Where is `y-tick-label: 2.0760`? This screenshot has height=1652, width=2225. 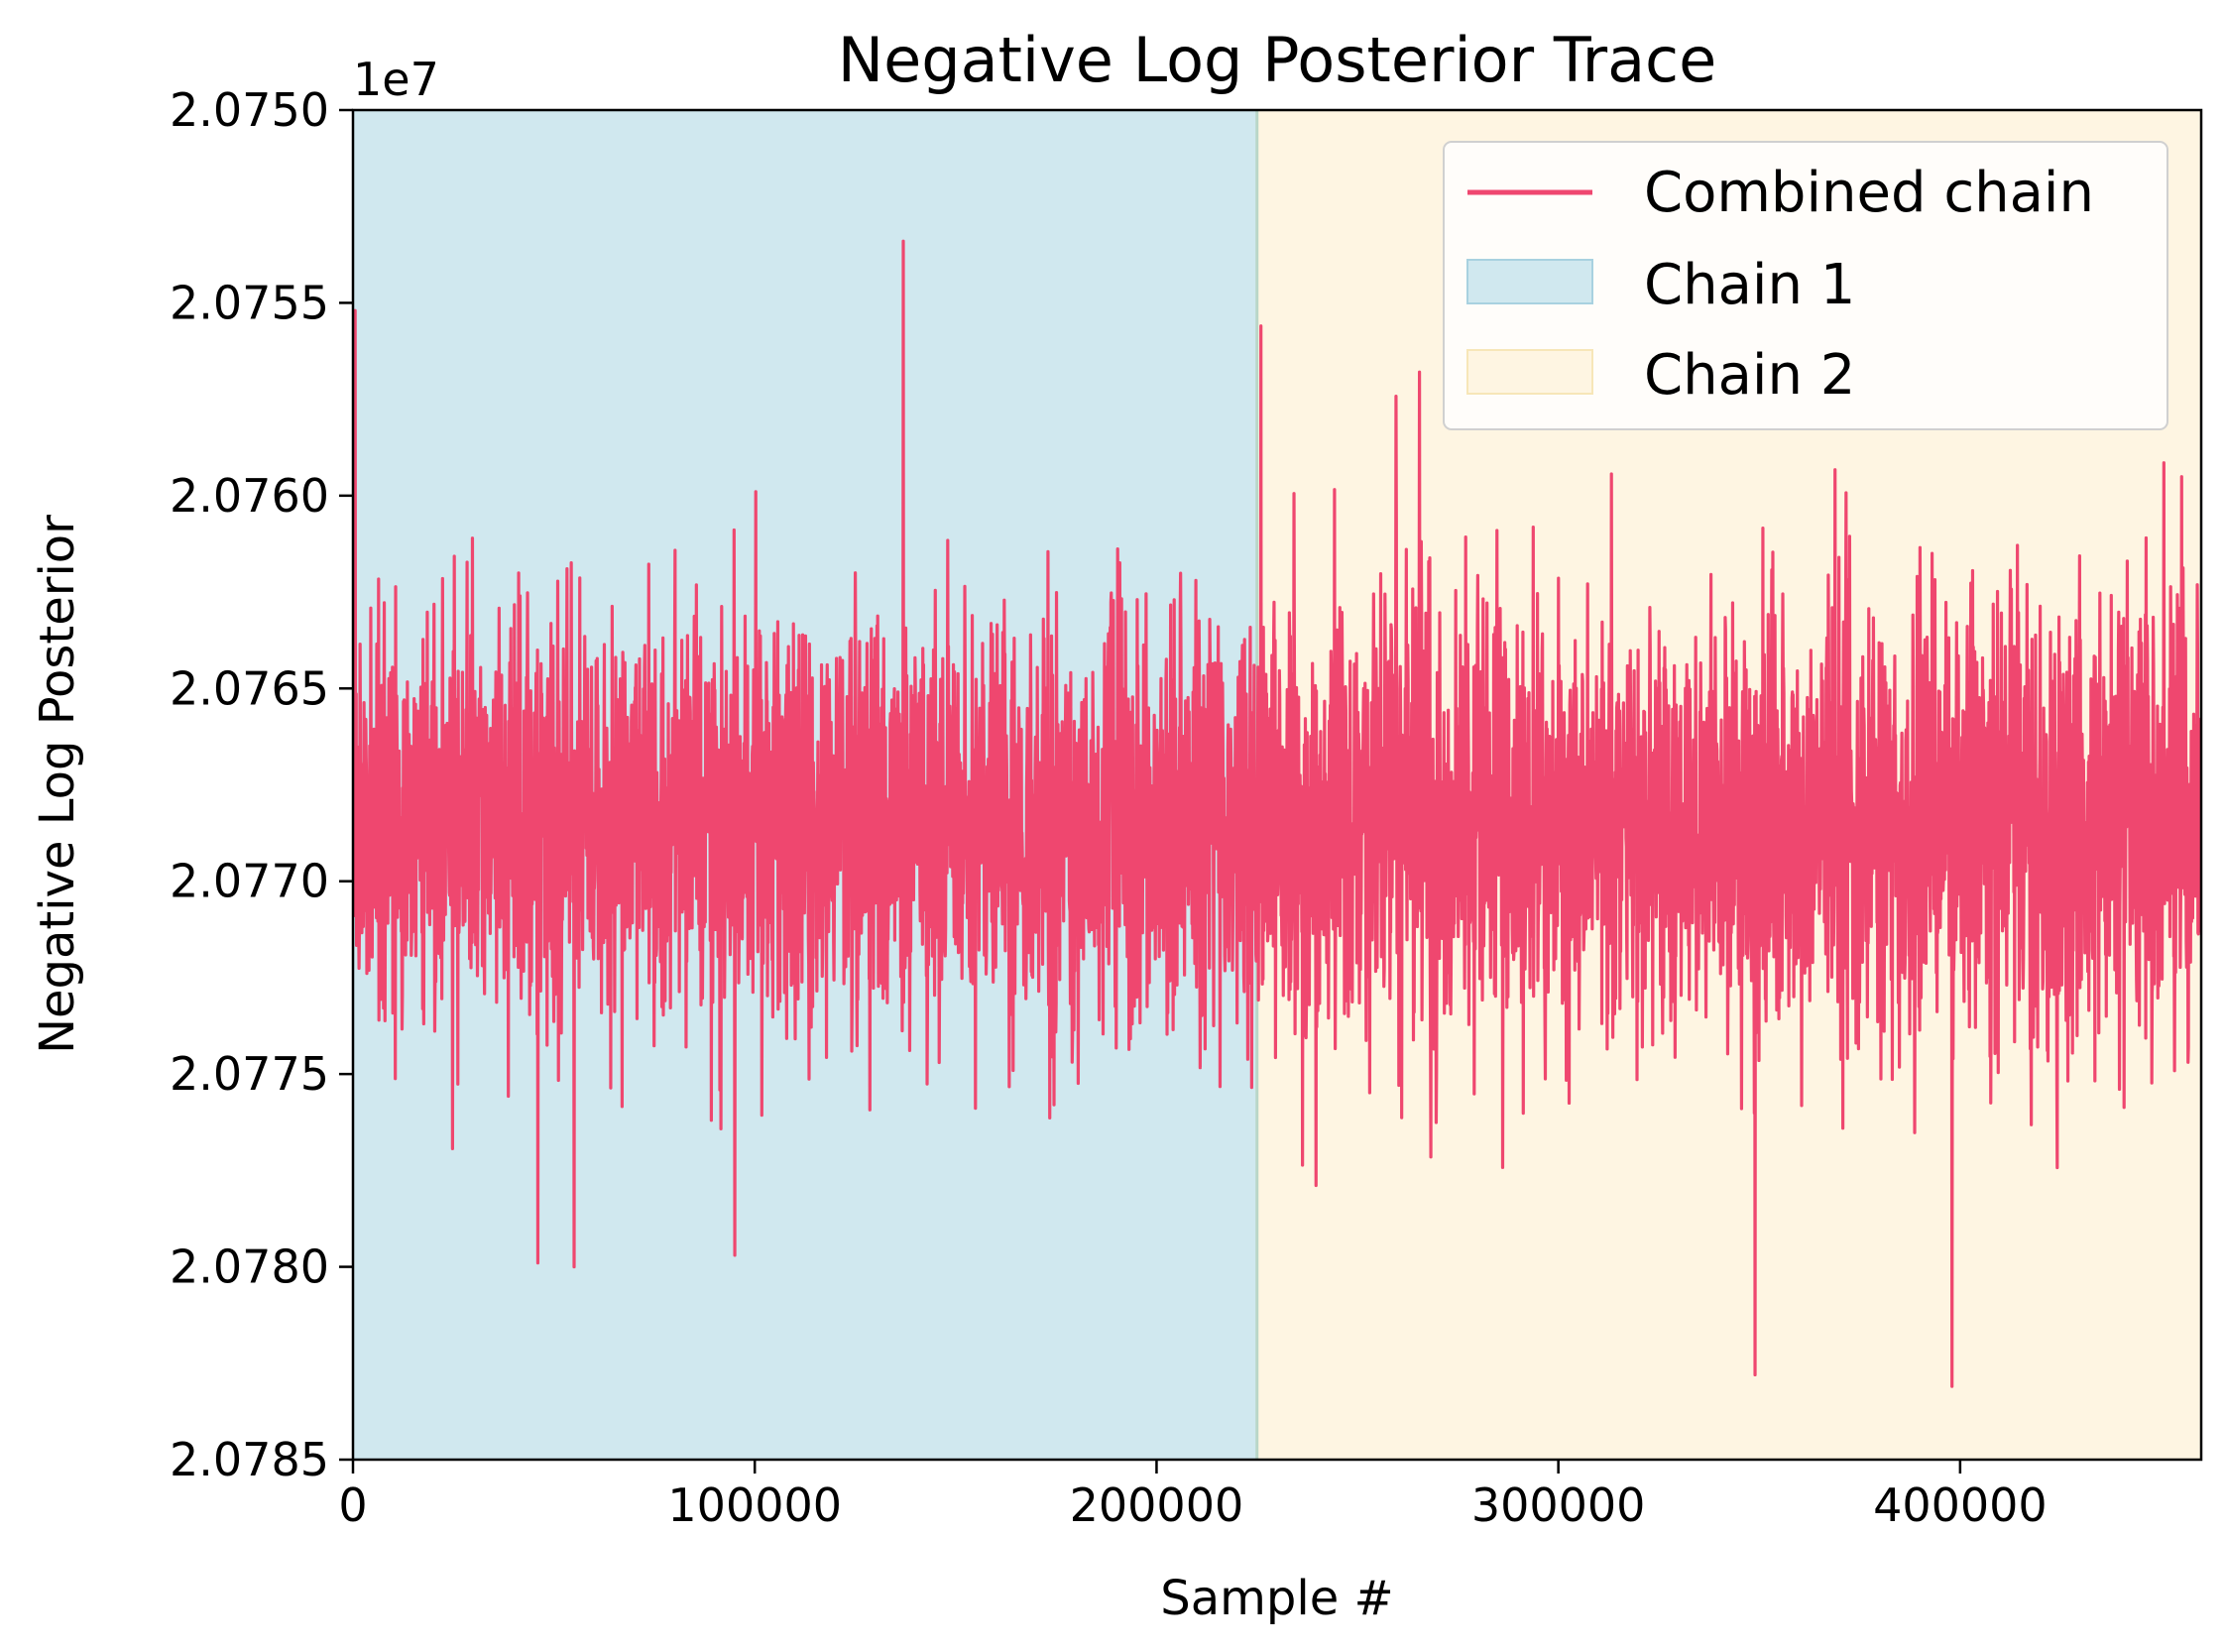
y-tick-label: 2.0760 is located at coordinates (250, 496).